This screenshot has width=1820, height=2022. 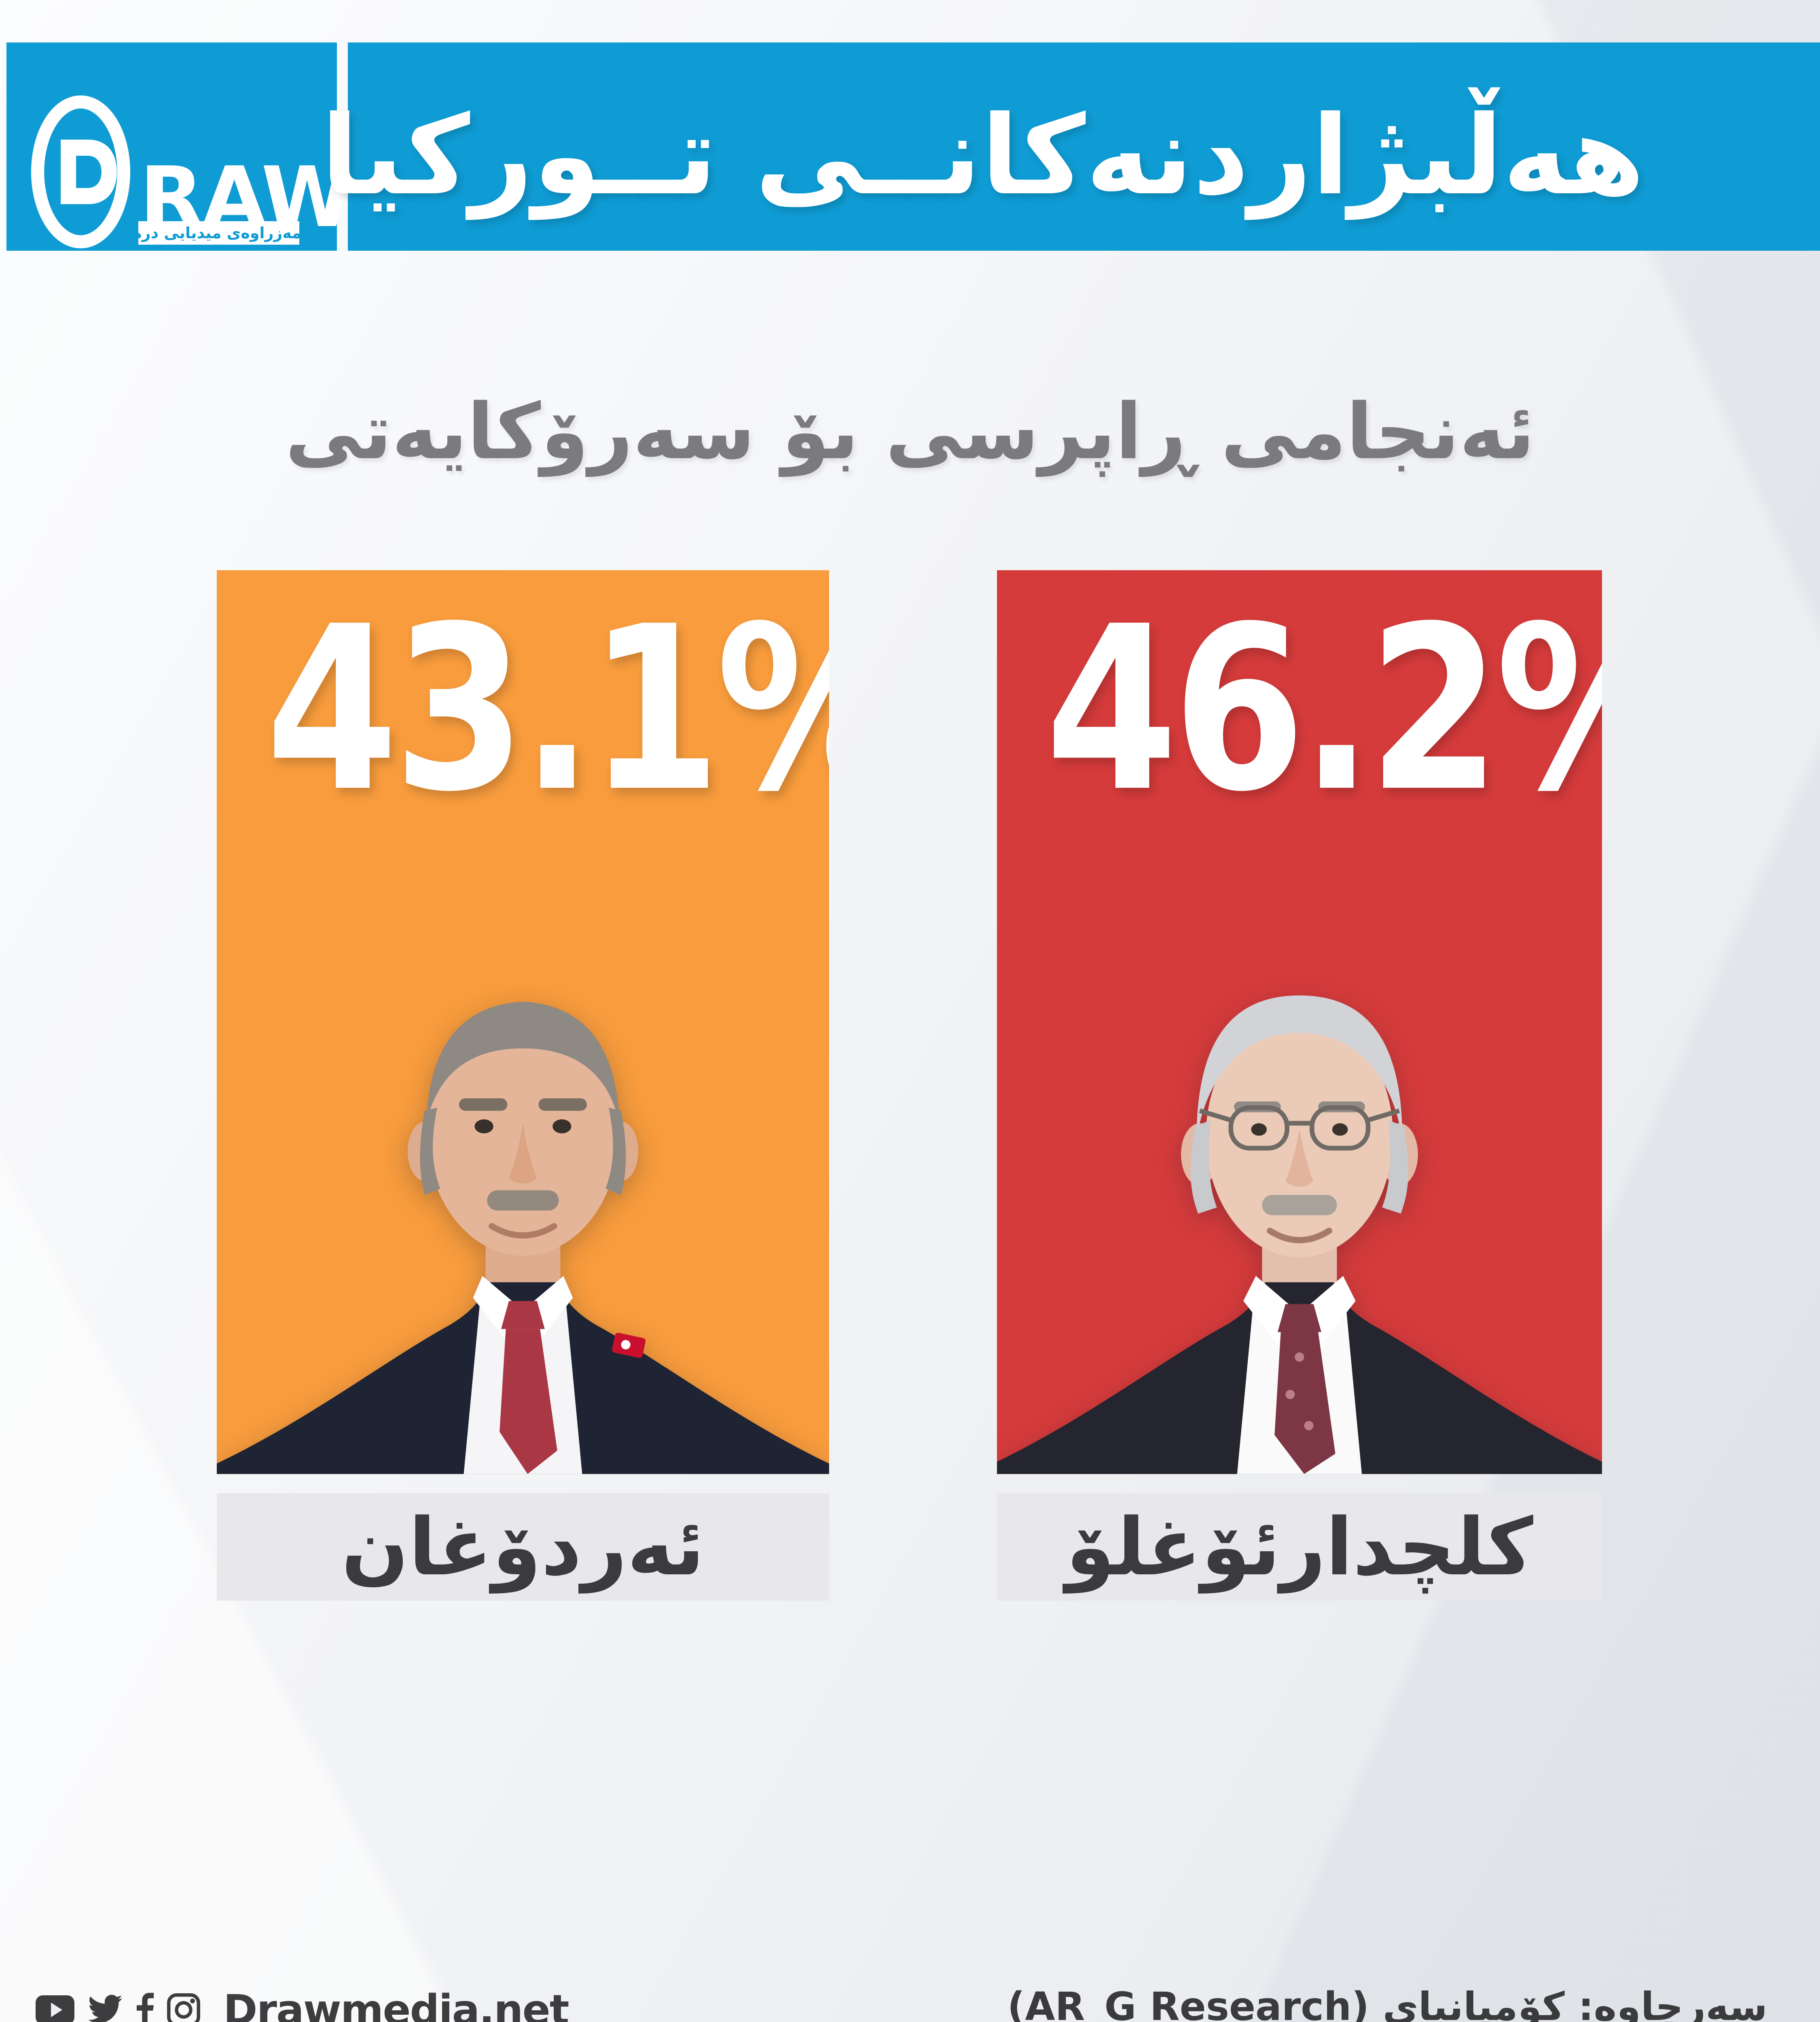 I want to click on kilicdaroglu-name-label: کلچدارئۆغلۆ, so click(x=1299, y=1547).